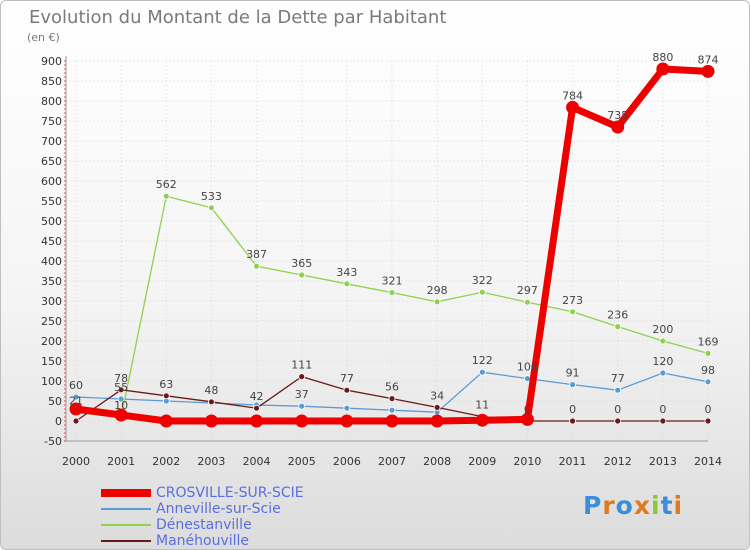  I want to click on x-tick-label: 2008, so click(437, 461).